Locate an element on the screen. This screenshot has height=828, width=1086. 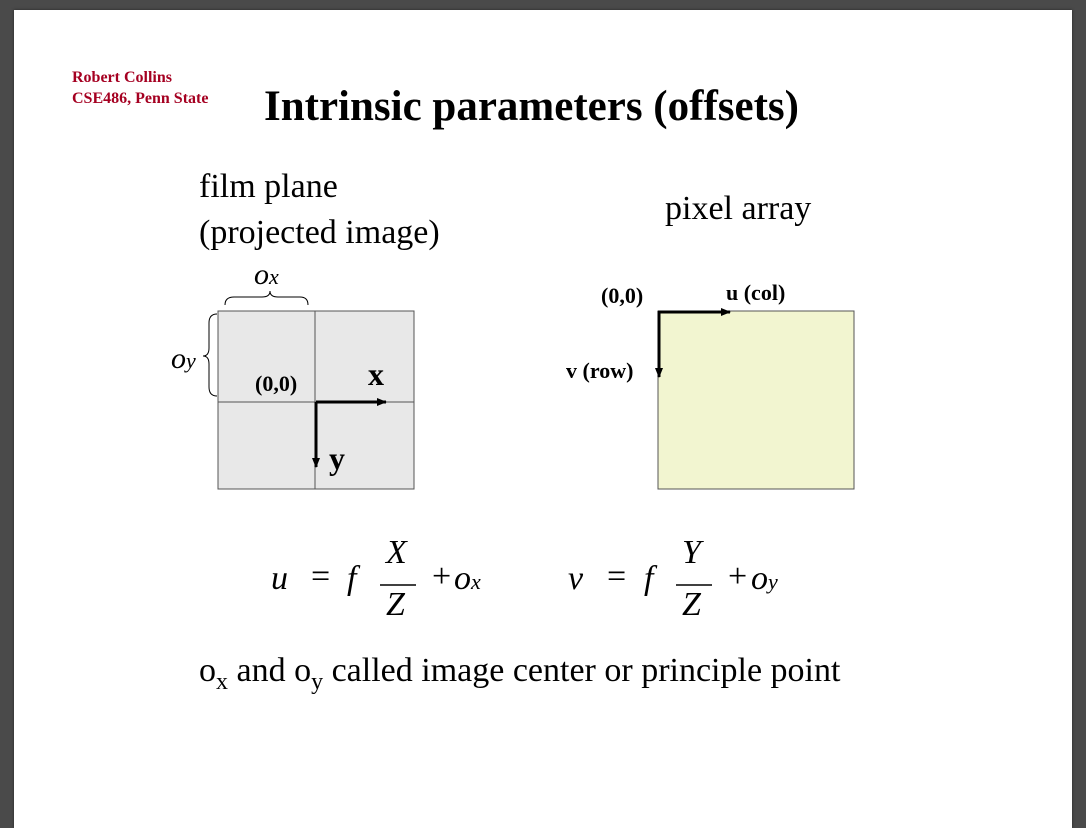
author-name: Robert Collins is located at coordinates (122, 77).